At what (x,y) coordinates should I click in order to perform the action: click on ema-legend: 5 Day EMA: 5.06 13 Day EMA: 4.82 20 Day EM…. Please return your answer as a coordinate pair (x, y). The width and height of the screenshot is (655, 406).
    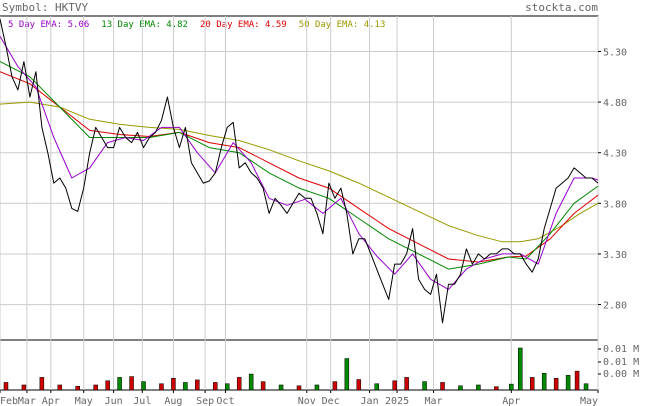
    Looking at the image, I should click on (196, 25).